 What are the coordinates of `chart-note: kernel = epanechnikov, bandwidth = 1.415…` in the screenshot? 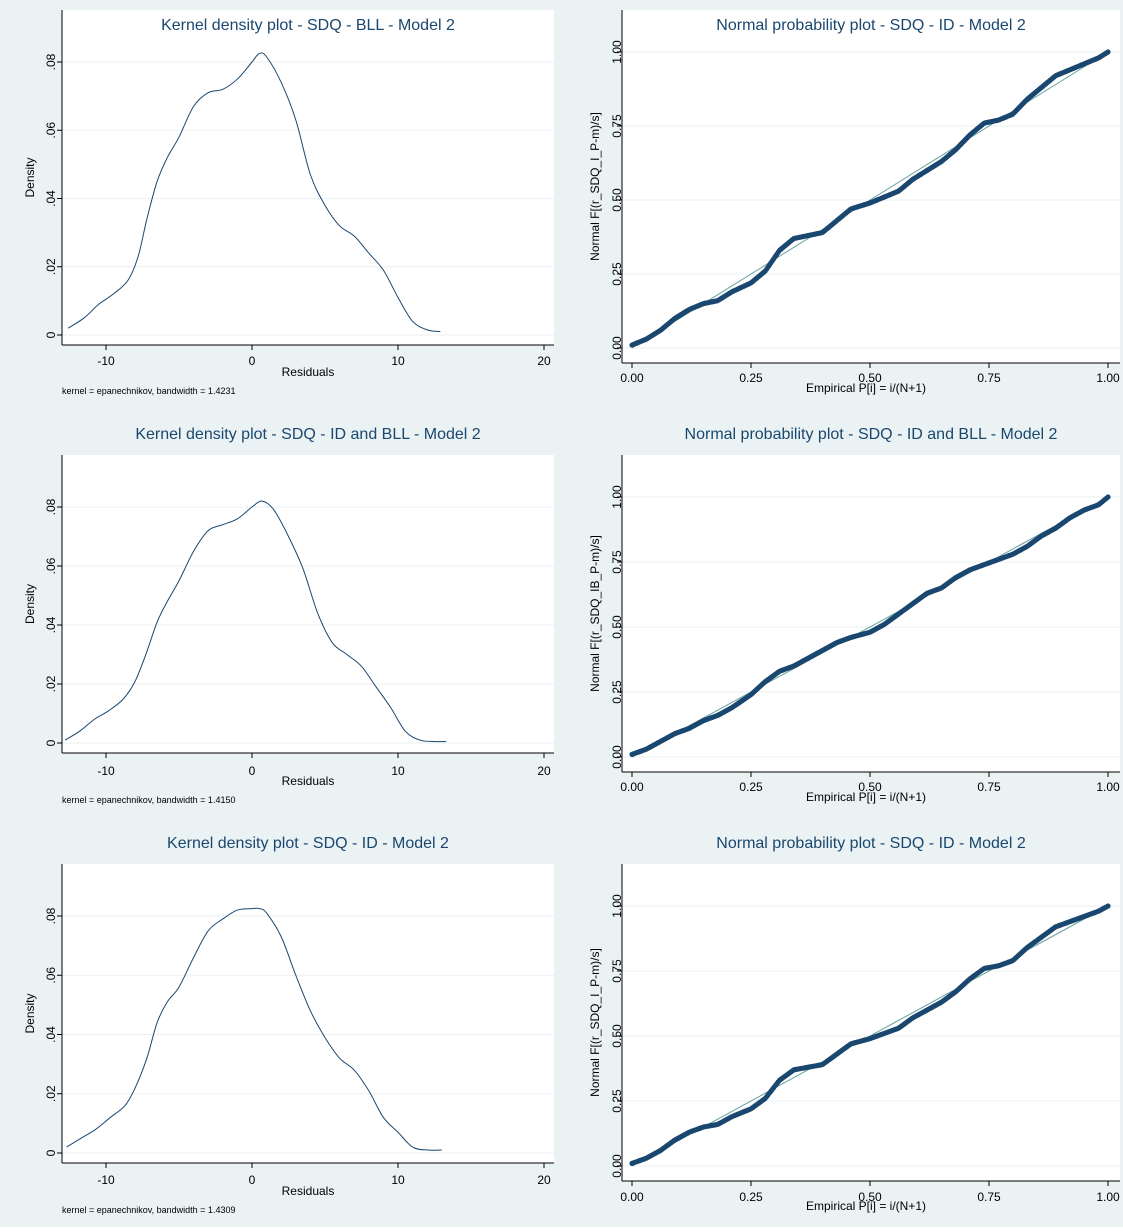 It's located at (148, 800).